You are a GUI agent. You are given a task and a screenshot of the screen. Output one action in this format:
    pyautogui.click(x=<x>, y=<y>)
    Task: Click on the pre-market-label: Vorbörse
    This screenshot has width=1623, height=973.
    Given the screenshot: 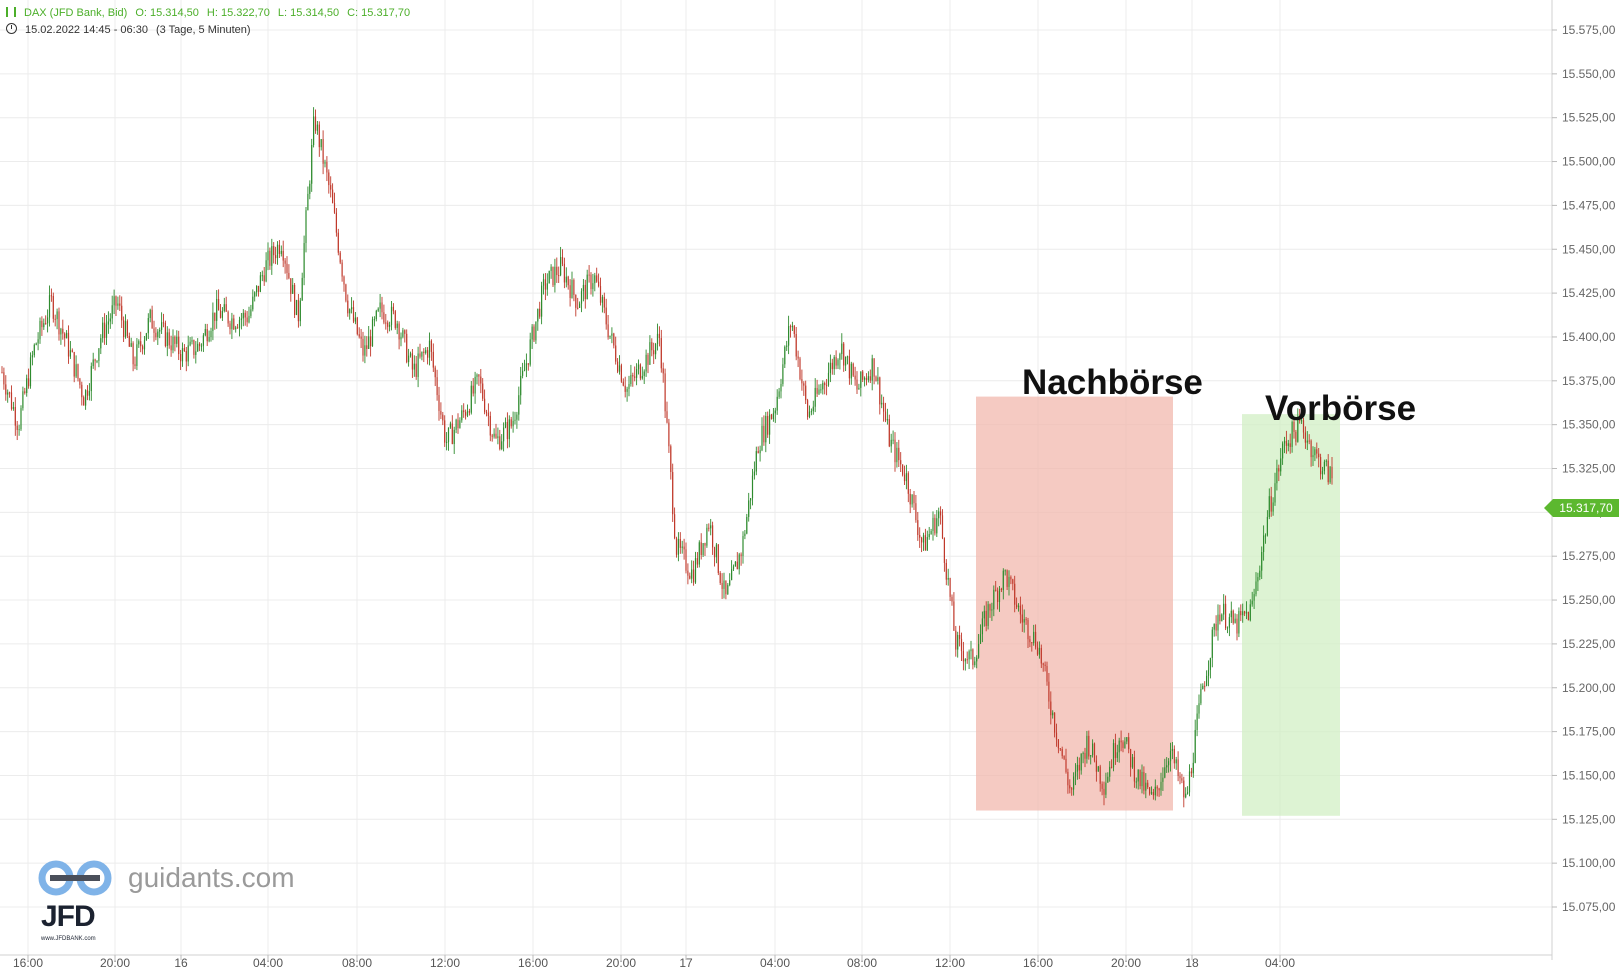 What is the action you would take?
    pyautogui.click(x=1341, y=408)
    